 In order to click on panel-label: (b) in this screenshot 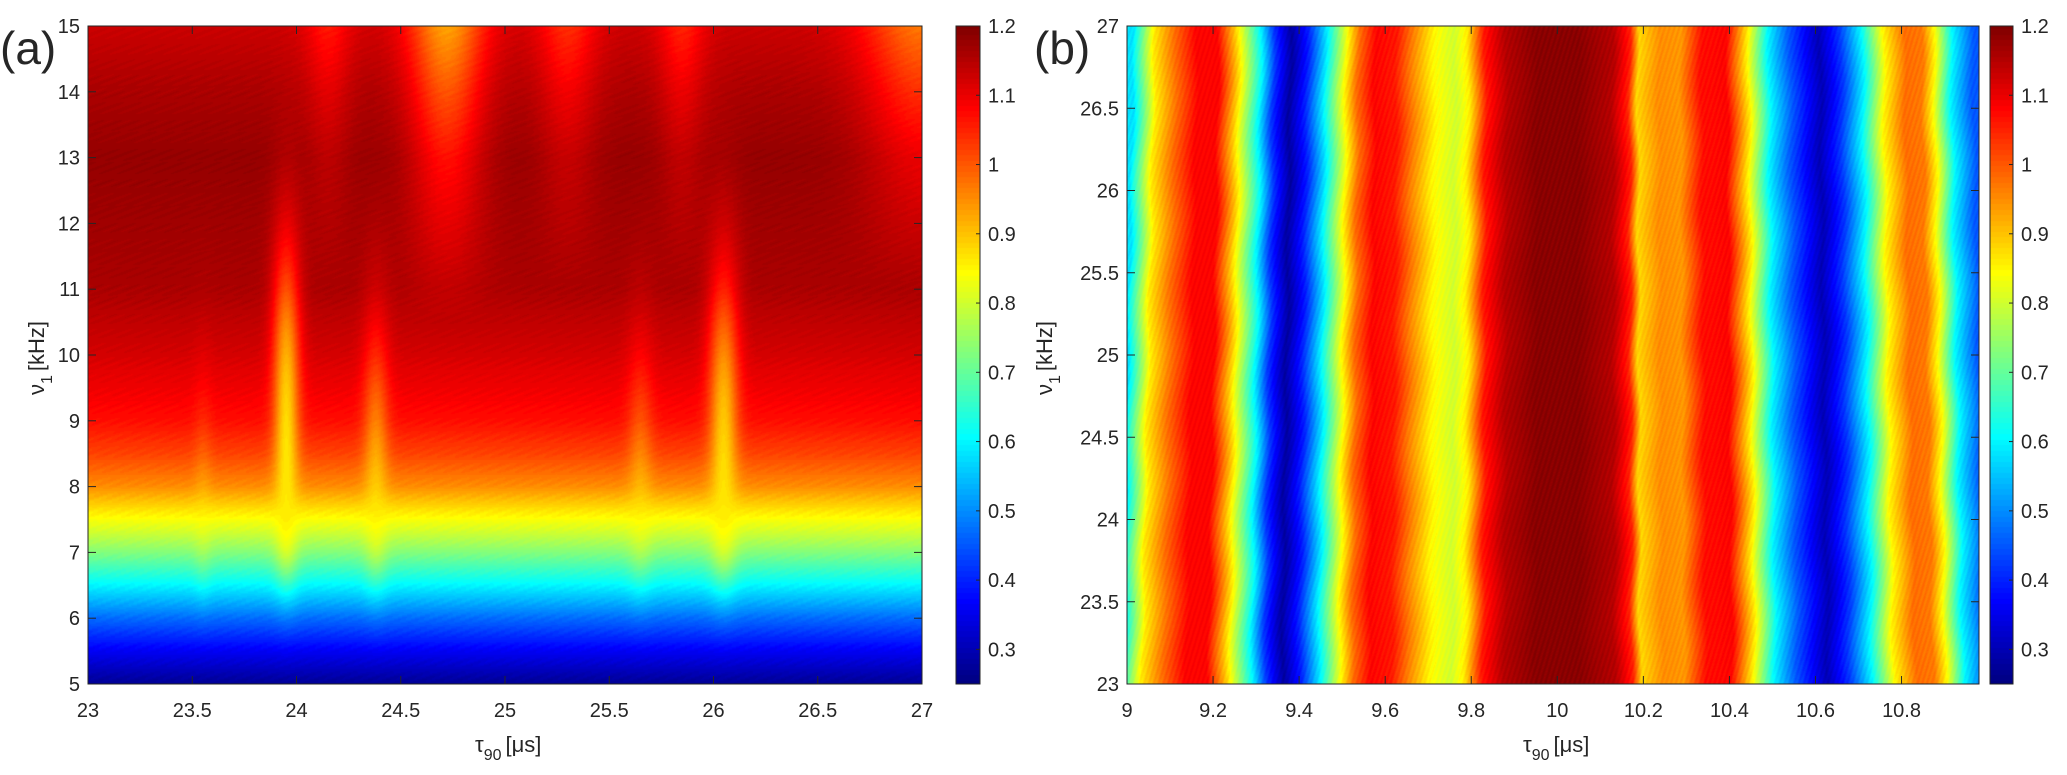, I will do `click(1062, 48)`.